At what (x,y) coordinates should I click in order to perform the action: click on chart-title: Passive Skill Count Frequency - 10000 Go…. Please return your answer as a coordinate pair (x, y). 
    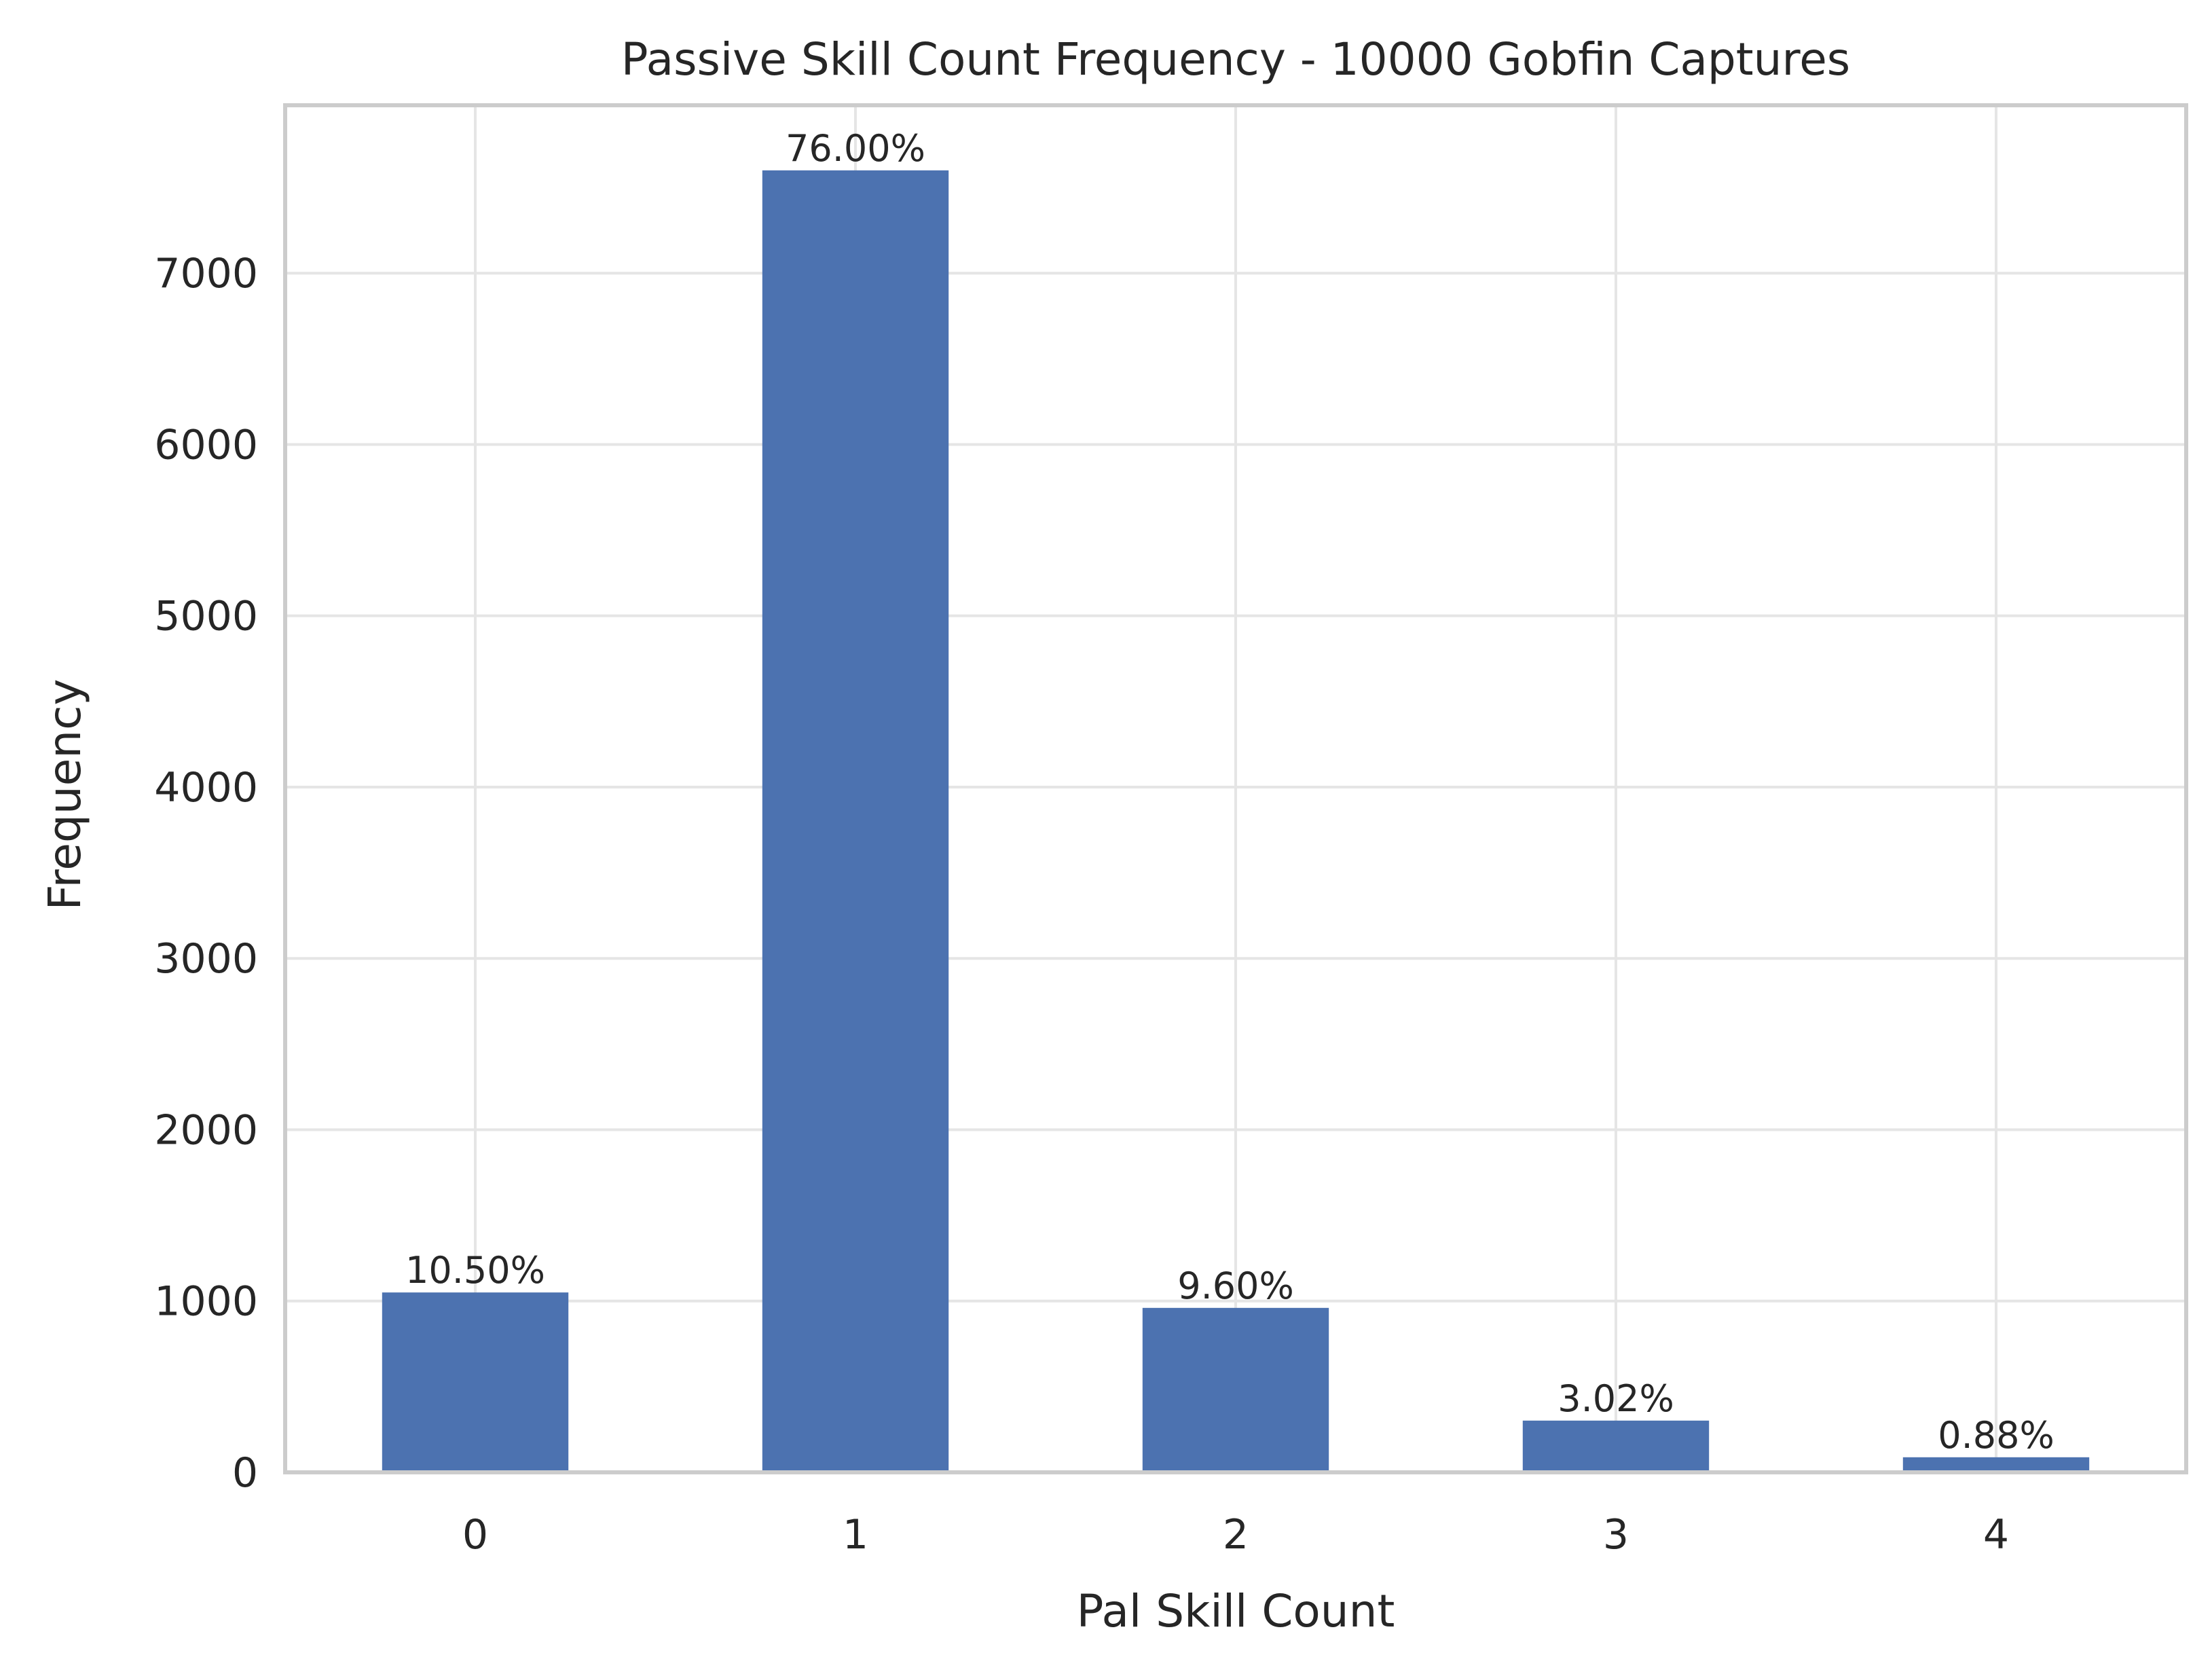
    Looking at the image, I should click on (1235, 59).